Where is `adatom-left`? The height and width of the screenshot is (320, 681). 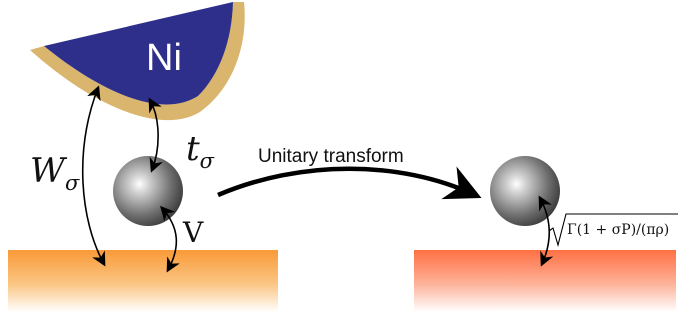
adatom-left is located at coordinates (148, 191).